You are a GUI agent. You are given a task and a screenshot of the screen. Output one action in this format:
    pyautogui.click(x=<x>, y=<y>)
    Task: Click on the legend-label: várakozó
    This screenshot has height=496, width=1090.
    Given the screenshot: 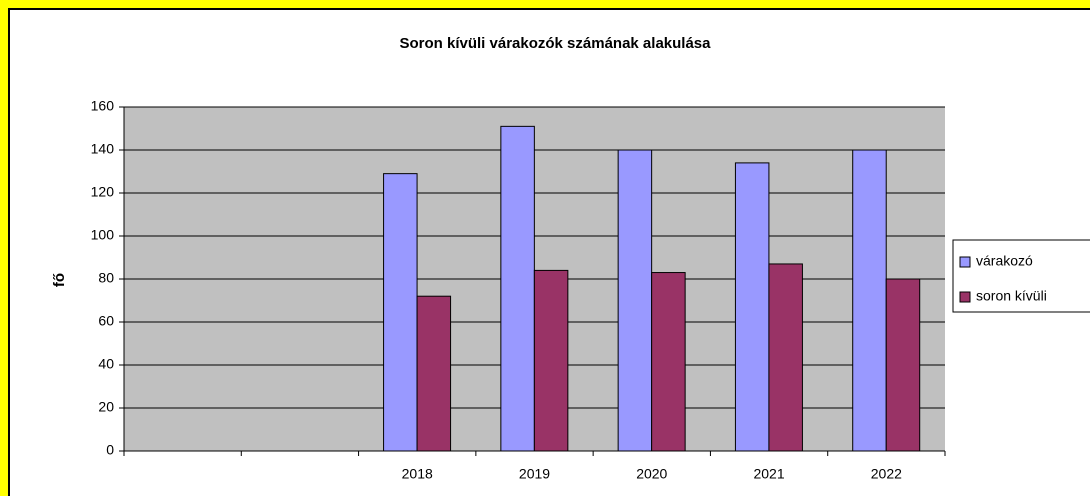 What is the action you would take?
    pyautogui.click(x=1004, y=261)
    